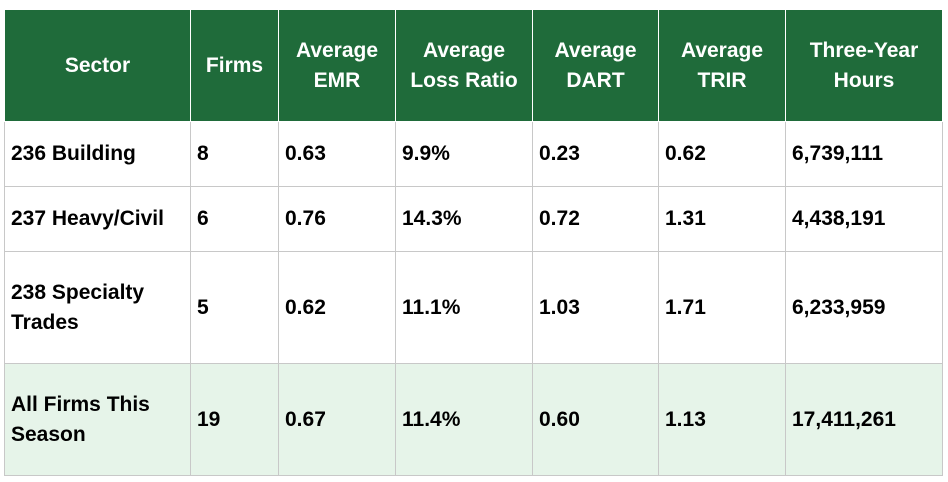 The image size is (948, 482). I want to click on cell-average-dart: 0.60, so click(595, 419).